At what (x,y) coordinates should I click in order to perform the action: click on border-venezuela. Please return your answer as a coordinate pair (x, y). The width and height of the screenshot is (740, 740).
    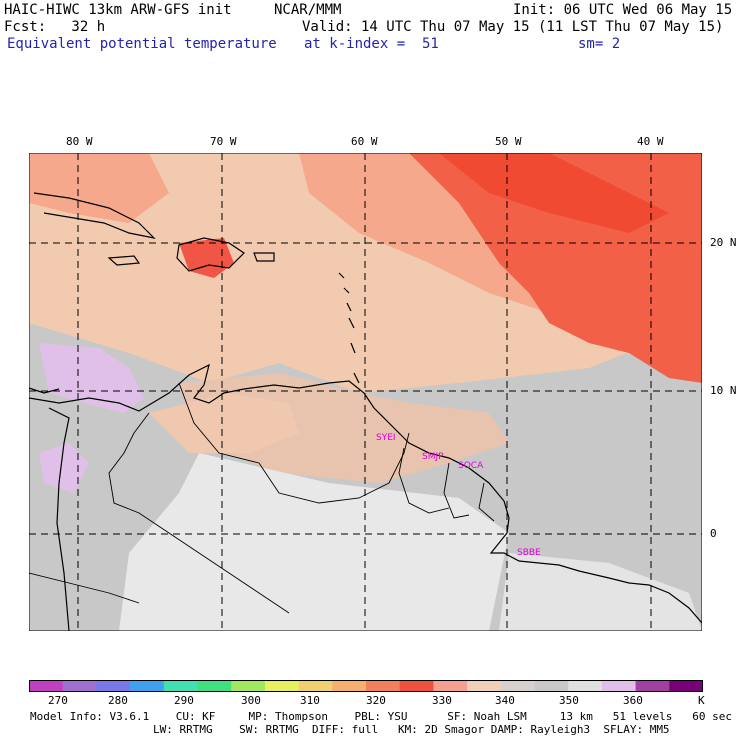
    Looking at the image, I should click on (294, 443).